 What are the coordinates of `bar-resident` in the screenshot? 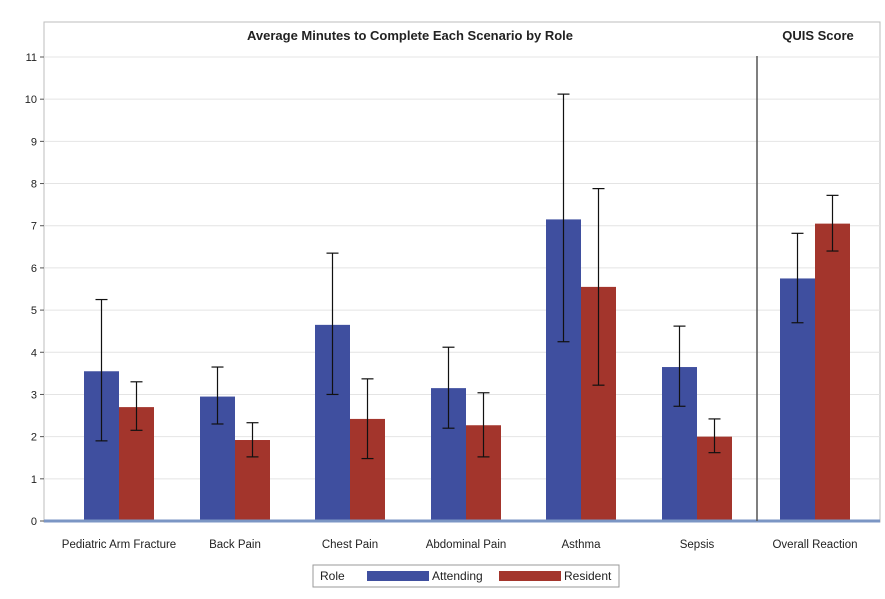 It's located at (832, 372).